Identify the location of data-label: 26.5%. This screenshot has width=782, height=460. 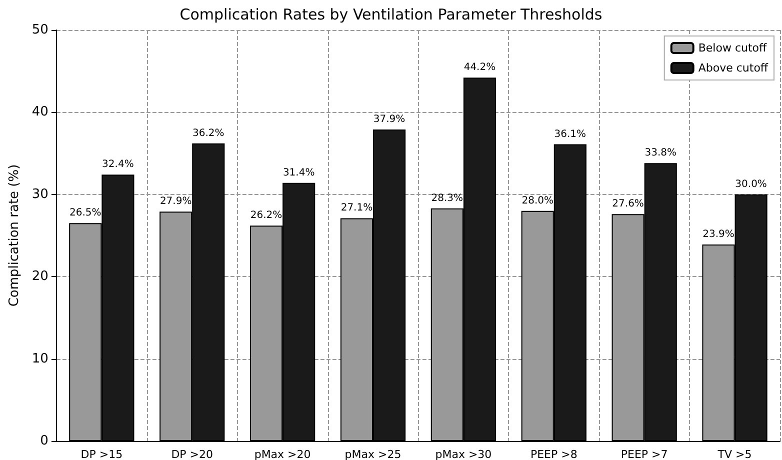
(85, 213).